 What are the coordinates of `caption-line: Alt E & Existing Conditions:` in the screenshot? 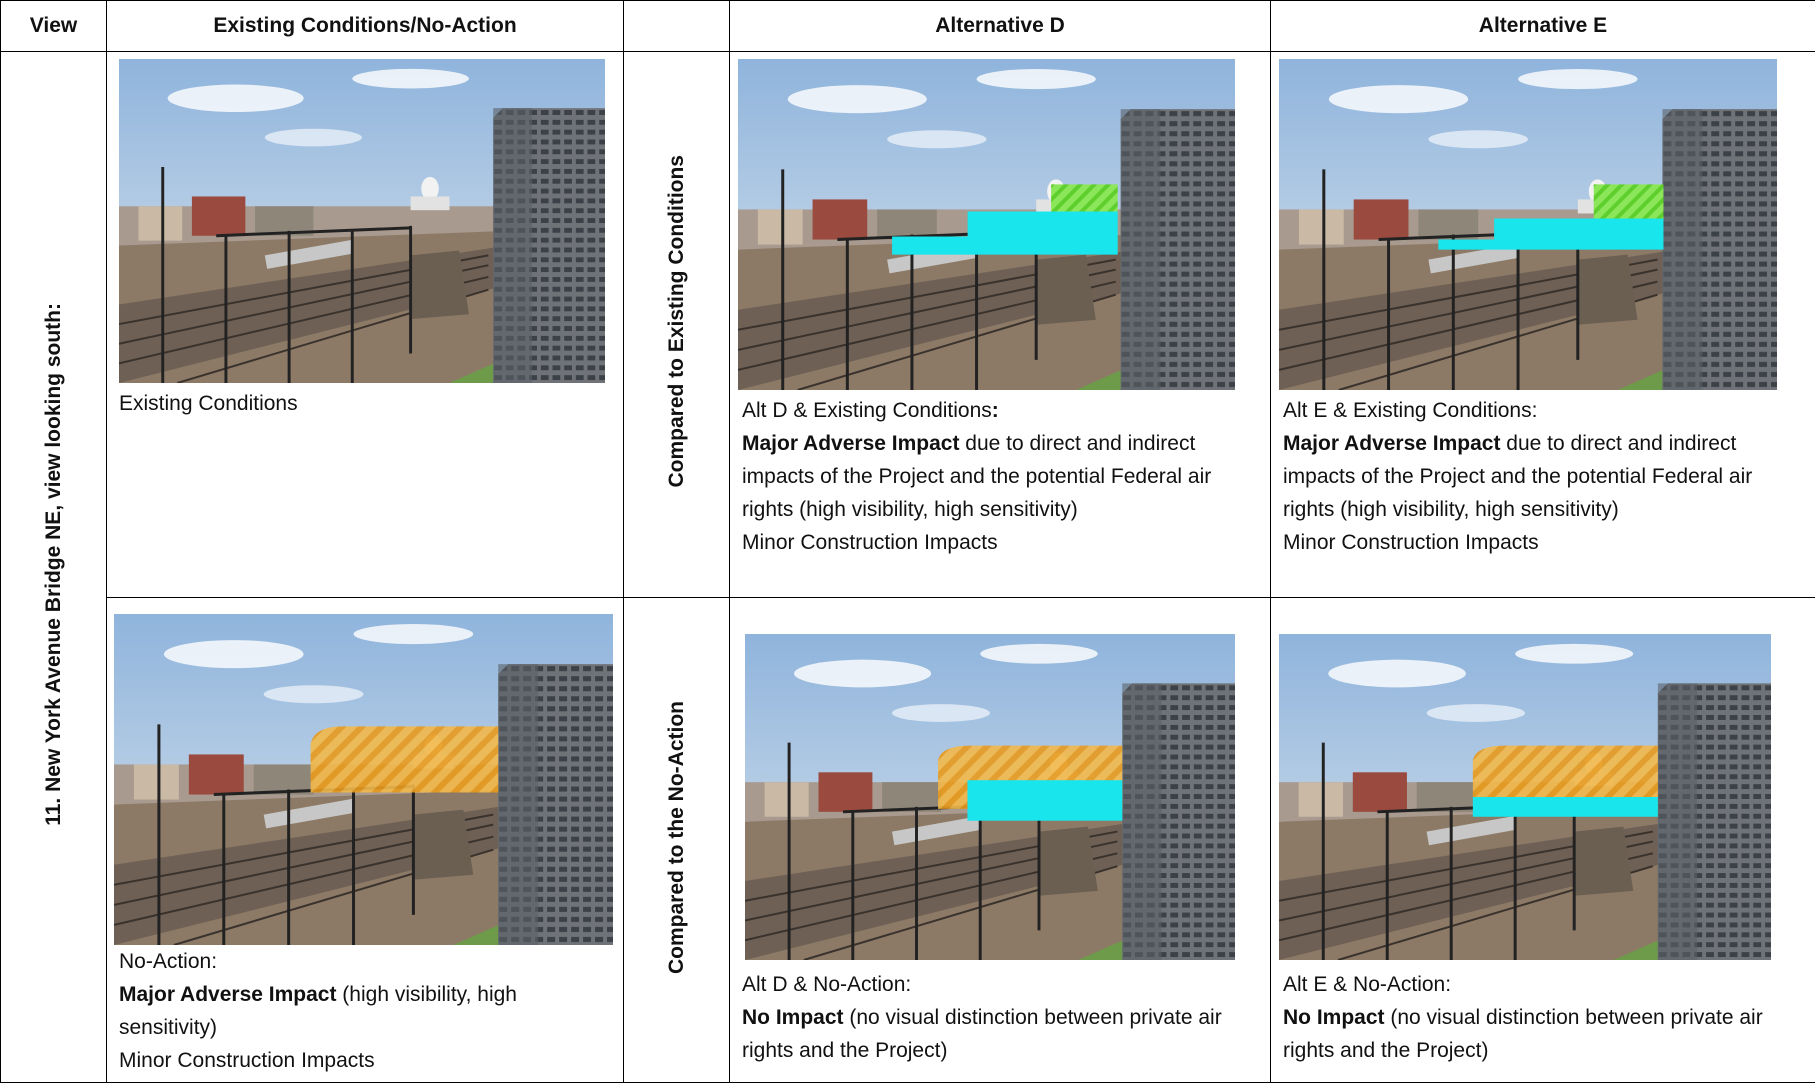 It's located at (1545, 410).